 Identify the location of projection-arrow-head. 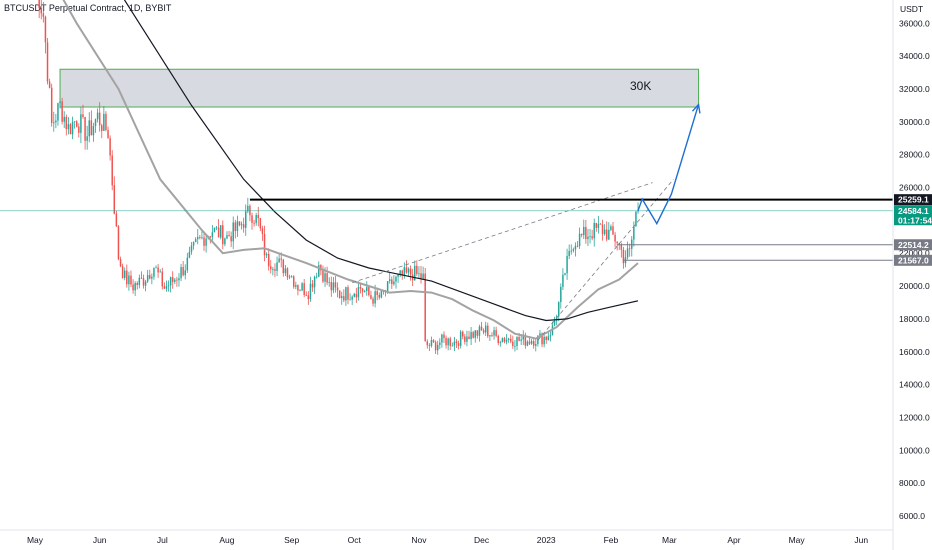
(696, 108).